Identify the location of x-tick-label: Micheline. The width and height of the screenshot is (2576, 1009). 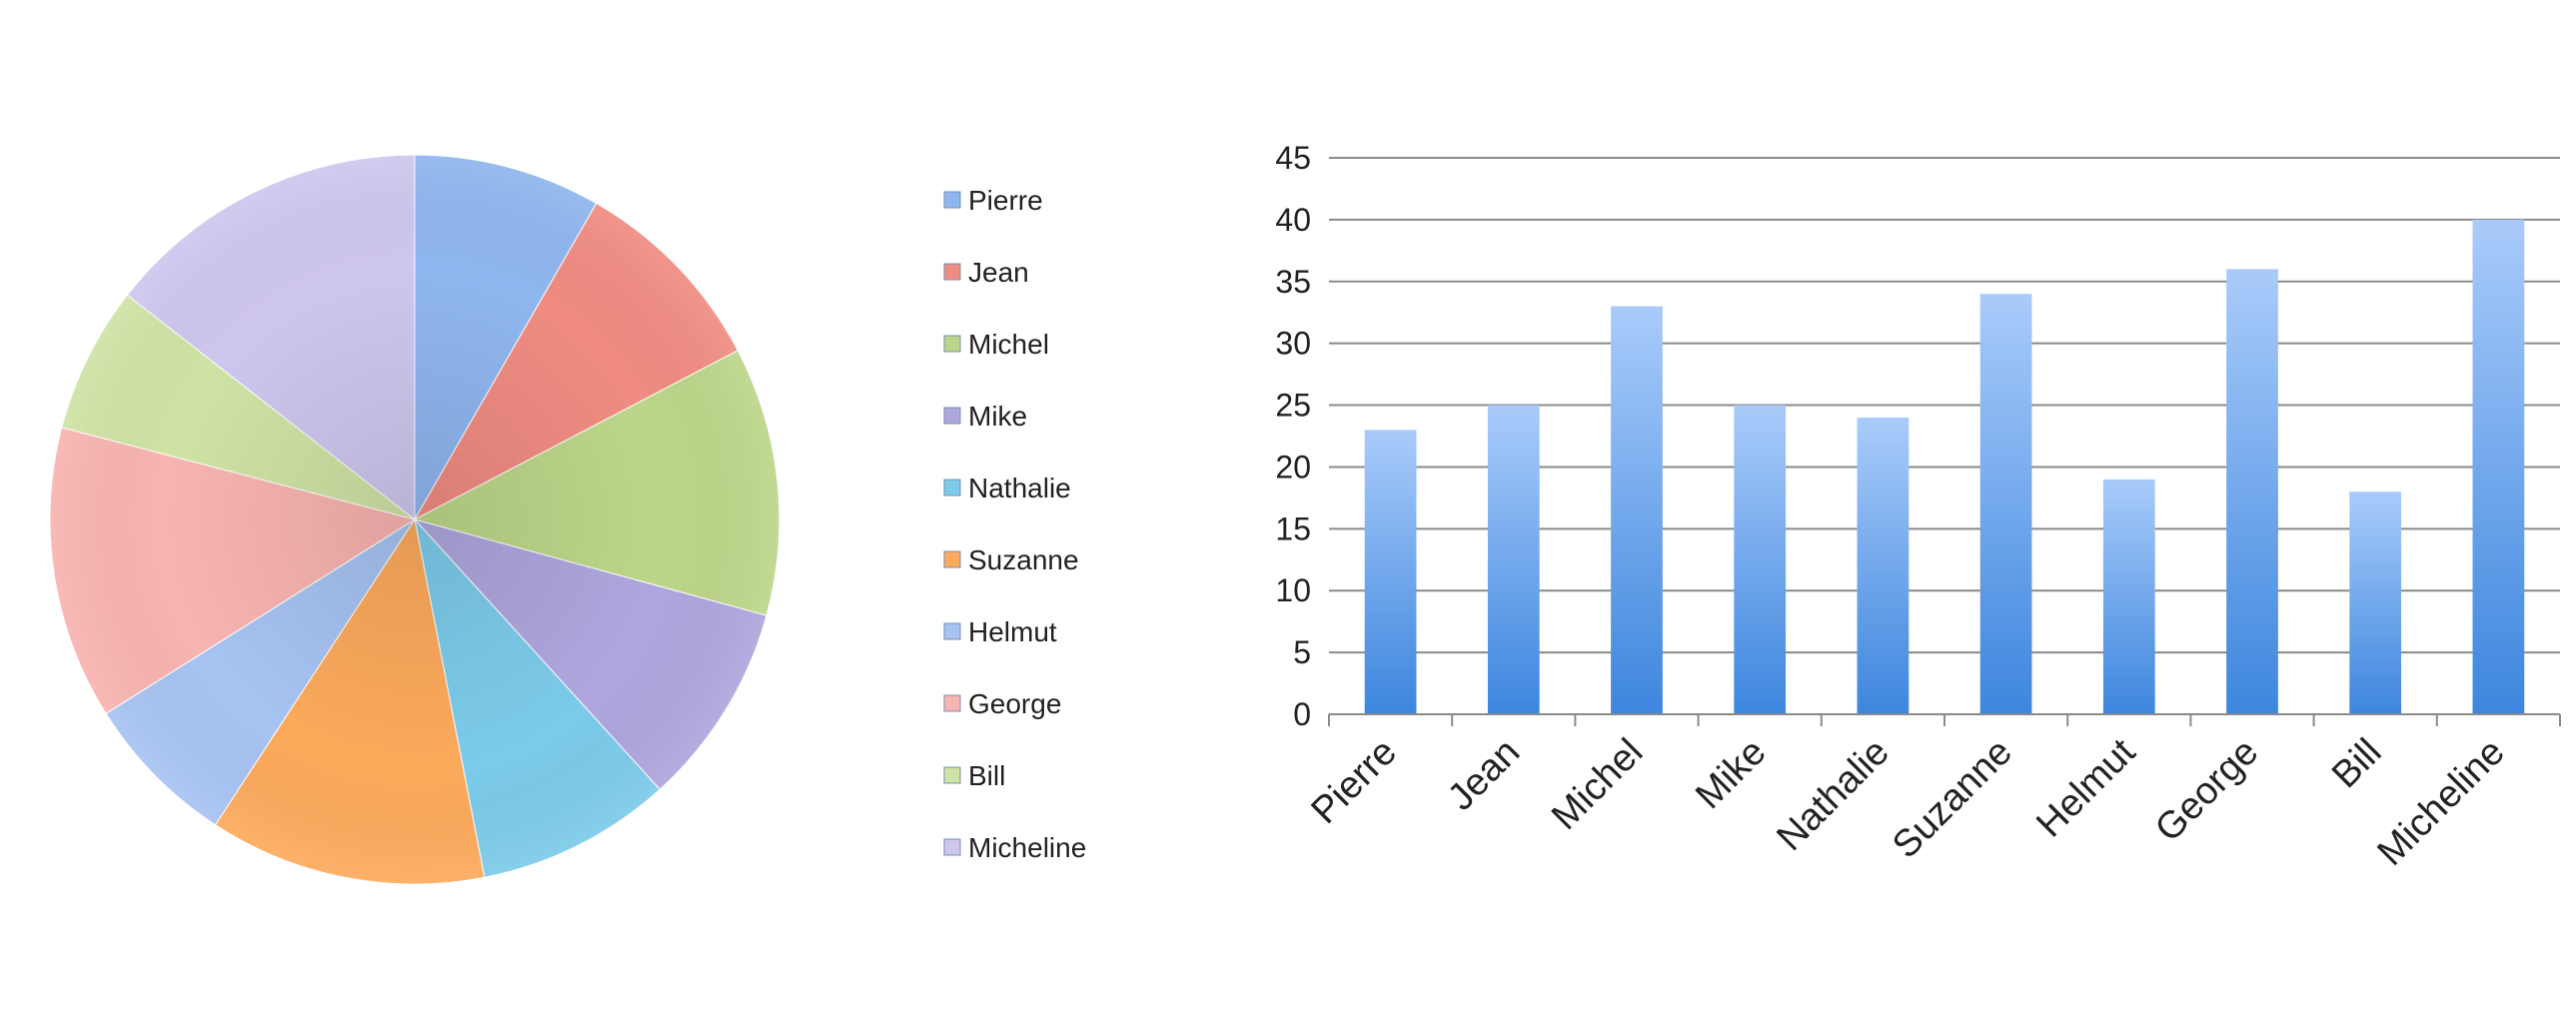
(2441, 802).